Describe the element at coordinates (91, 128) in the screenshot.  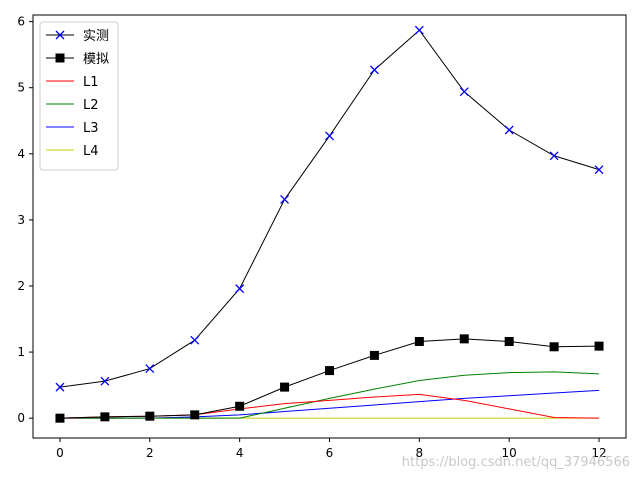
I see `legend-label: L3` at that location.